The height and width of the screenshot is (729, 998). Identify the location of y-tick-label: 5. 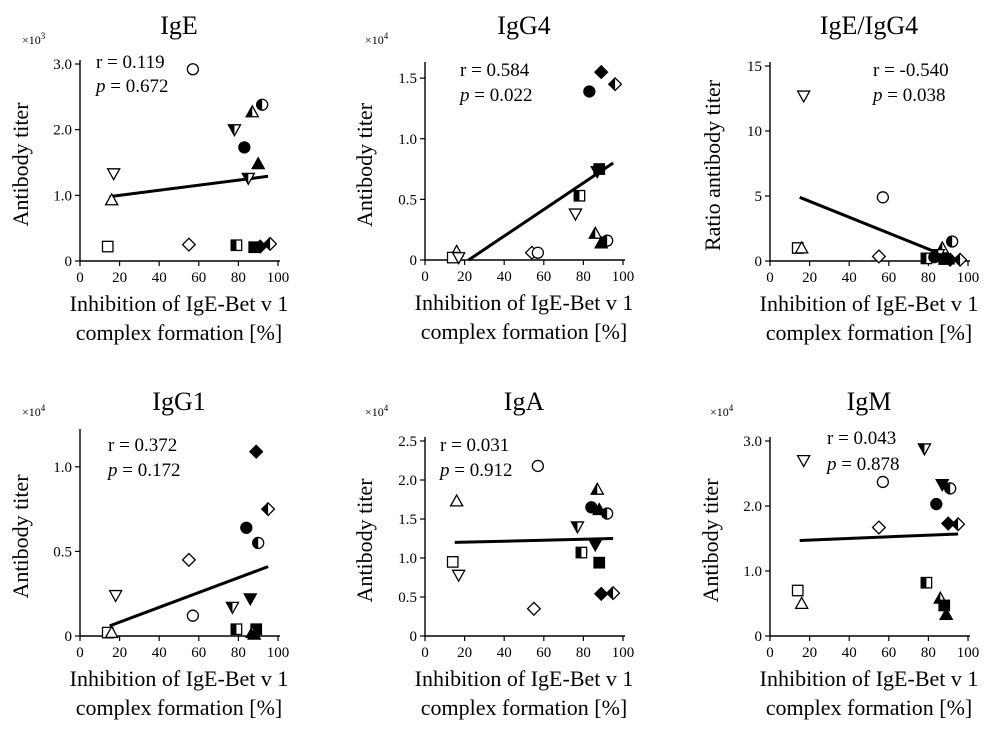
(759, 197).